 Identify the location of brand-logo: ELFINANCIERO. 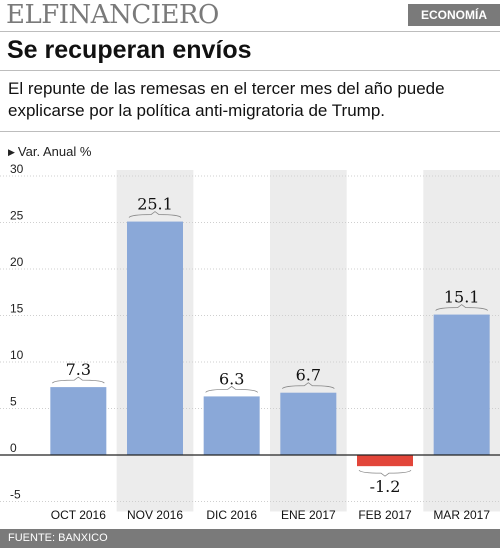
(112, 15).